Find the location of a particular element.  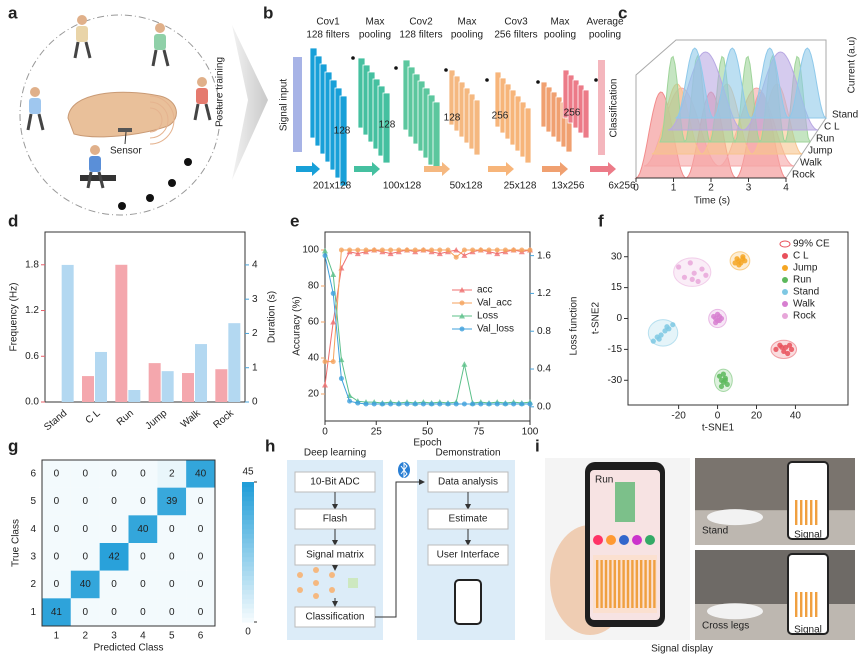

x-tick-label: C L is located at coordinates (93, 417).